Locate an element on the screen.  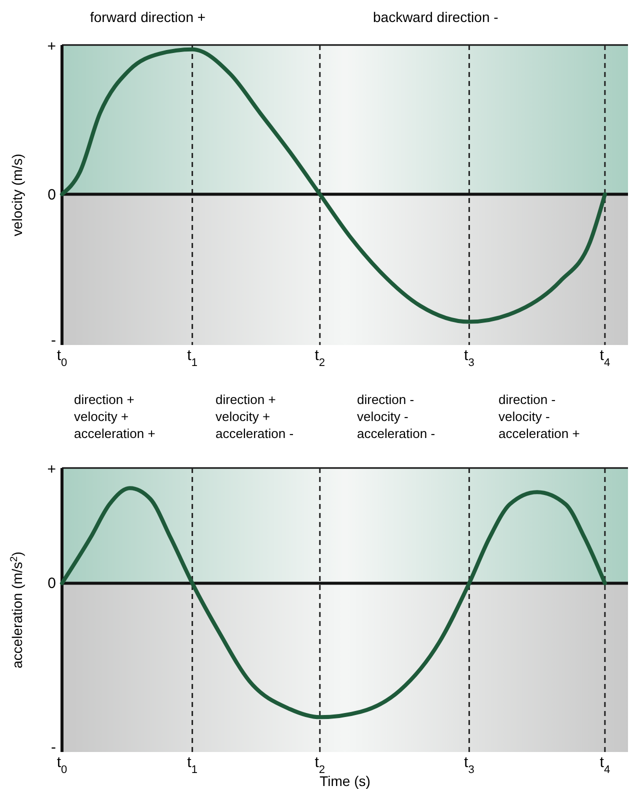
text: backward direction - is located at coordinates (436, 17).